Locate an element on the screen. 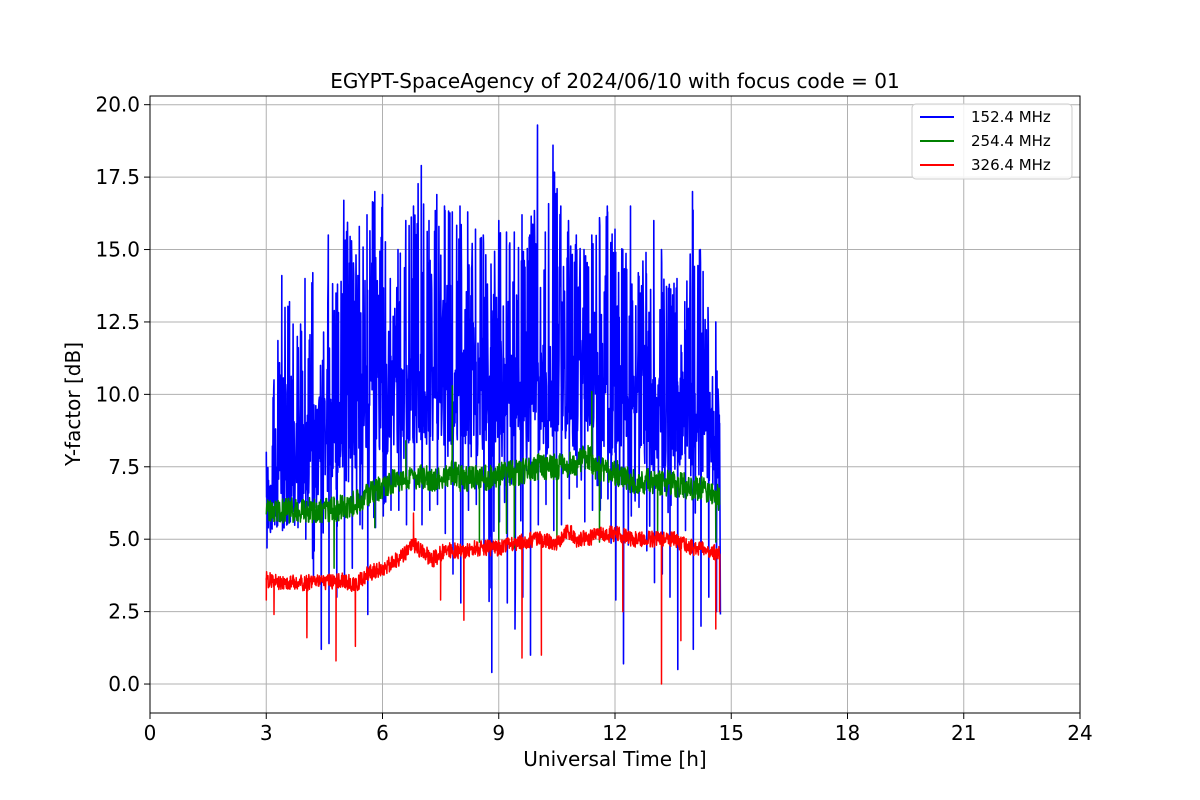 This screenshot has height=800, width=1200. series-line-326-4-mhz is located at coordinates (493, 598).